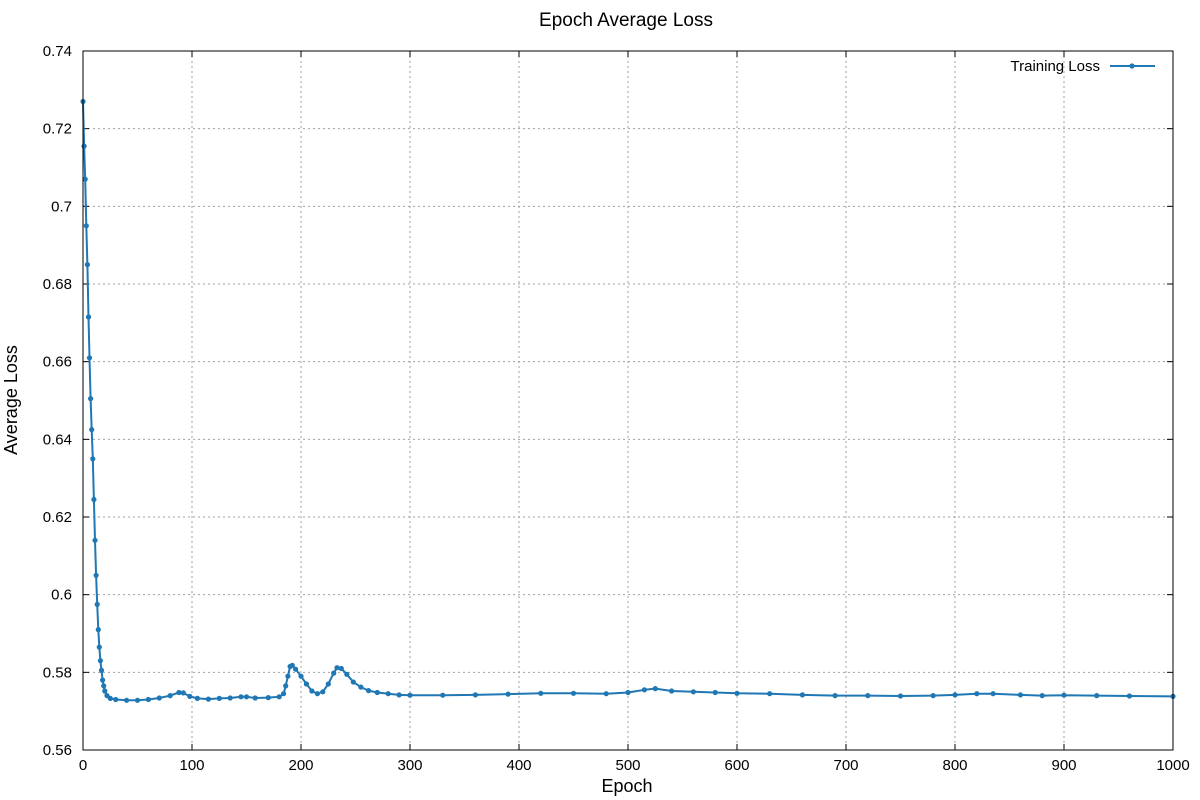 Image resolution: width=1200 pixels, height=800 pixels. Describe the element at coordinates (627, 765) in the screenshot. I see `x-tick-label: 500` at that location.